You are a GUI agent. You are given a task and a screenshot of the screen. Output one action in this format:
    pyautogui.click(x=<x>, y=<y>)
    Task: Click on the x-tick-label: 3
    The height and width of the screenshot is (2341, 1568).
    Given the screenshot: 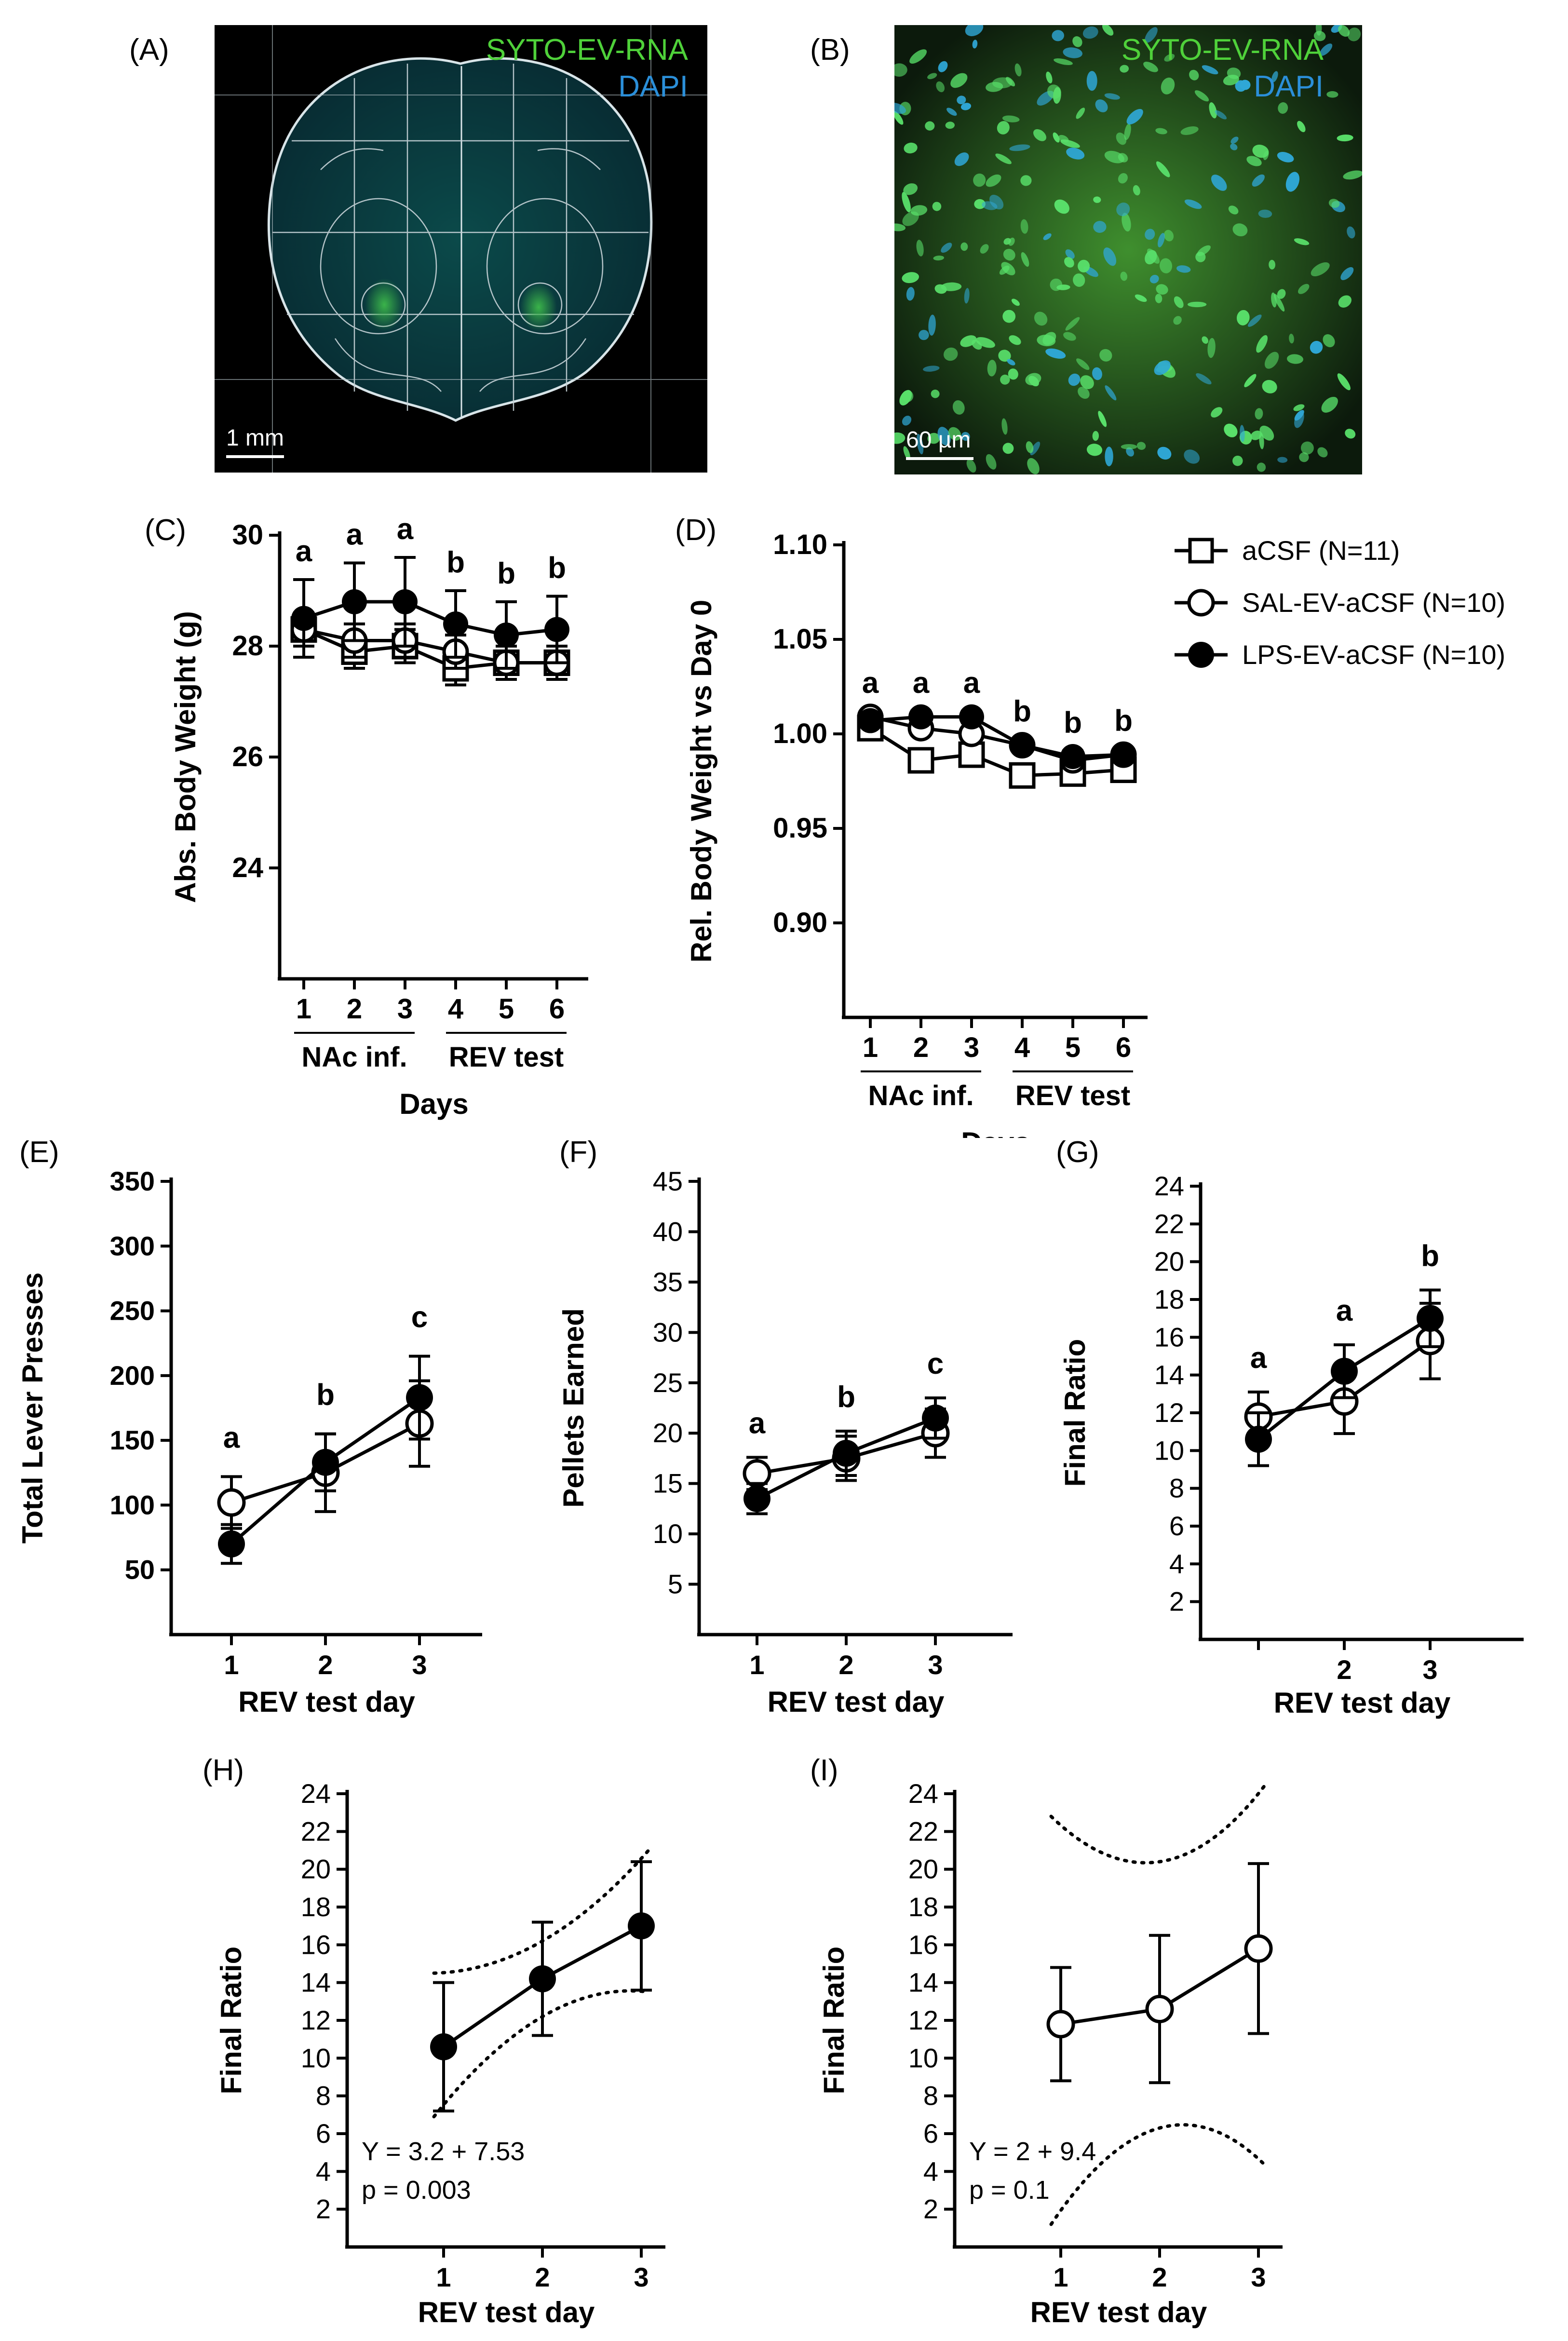 What is the action you would take?
    pyautogui.click(x=405, y=1009)
    